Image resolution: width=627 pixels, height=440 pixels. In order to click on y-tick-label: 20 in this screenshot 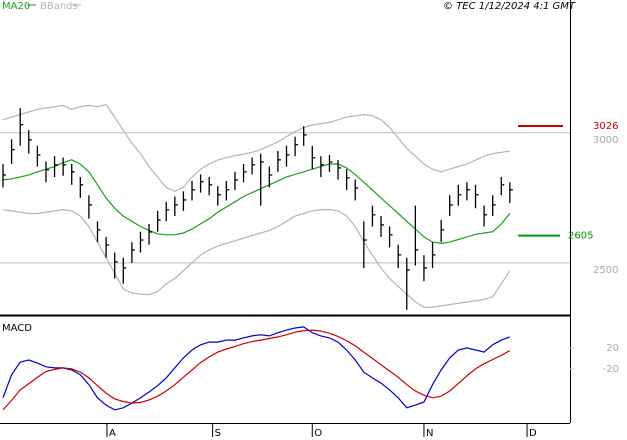, I will do `click(612, 348)`.